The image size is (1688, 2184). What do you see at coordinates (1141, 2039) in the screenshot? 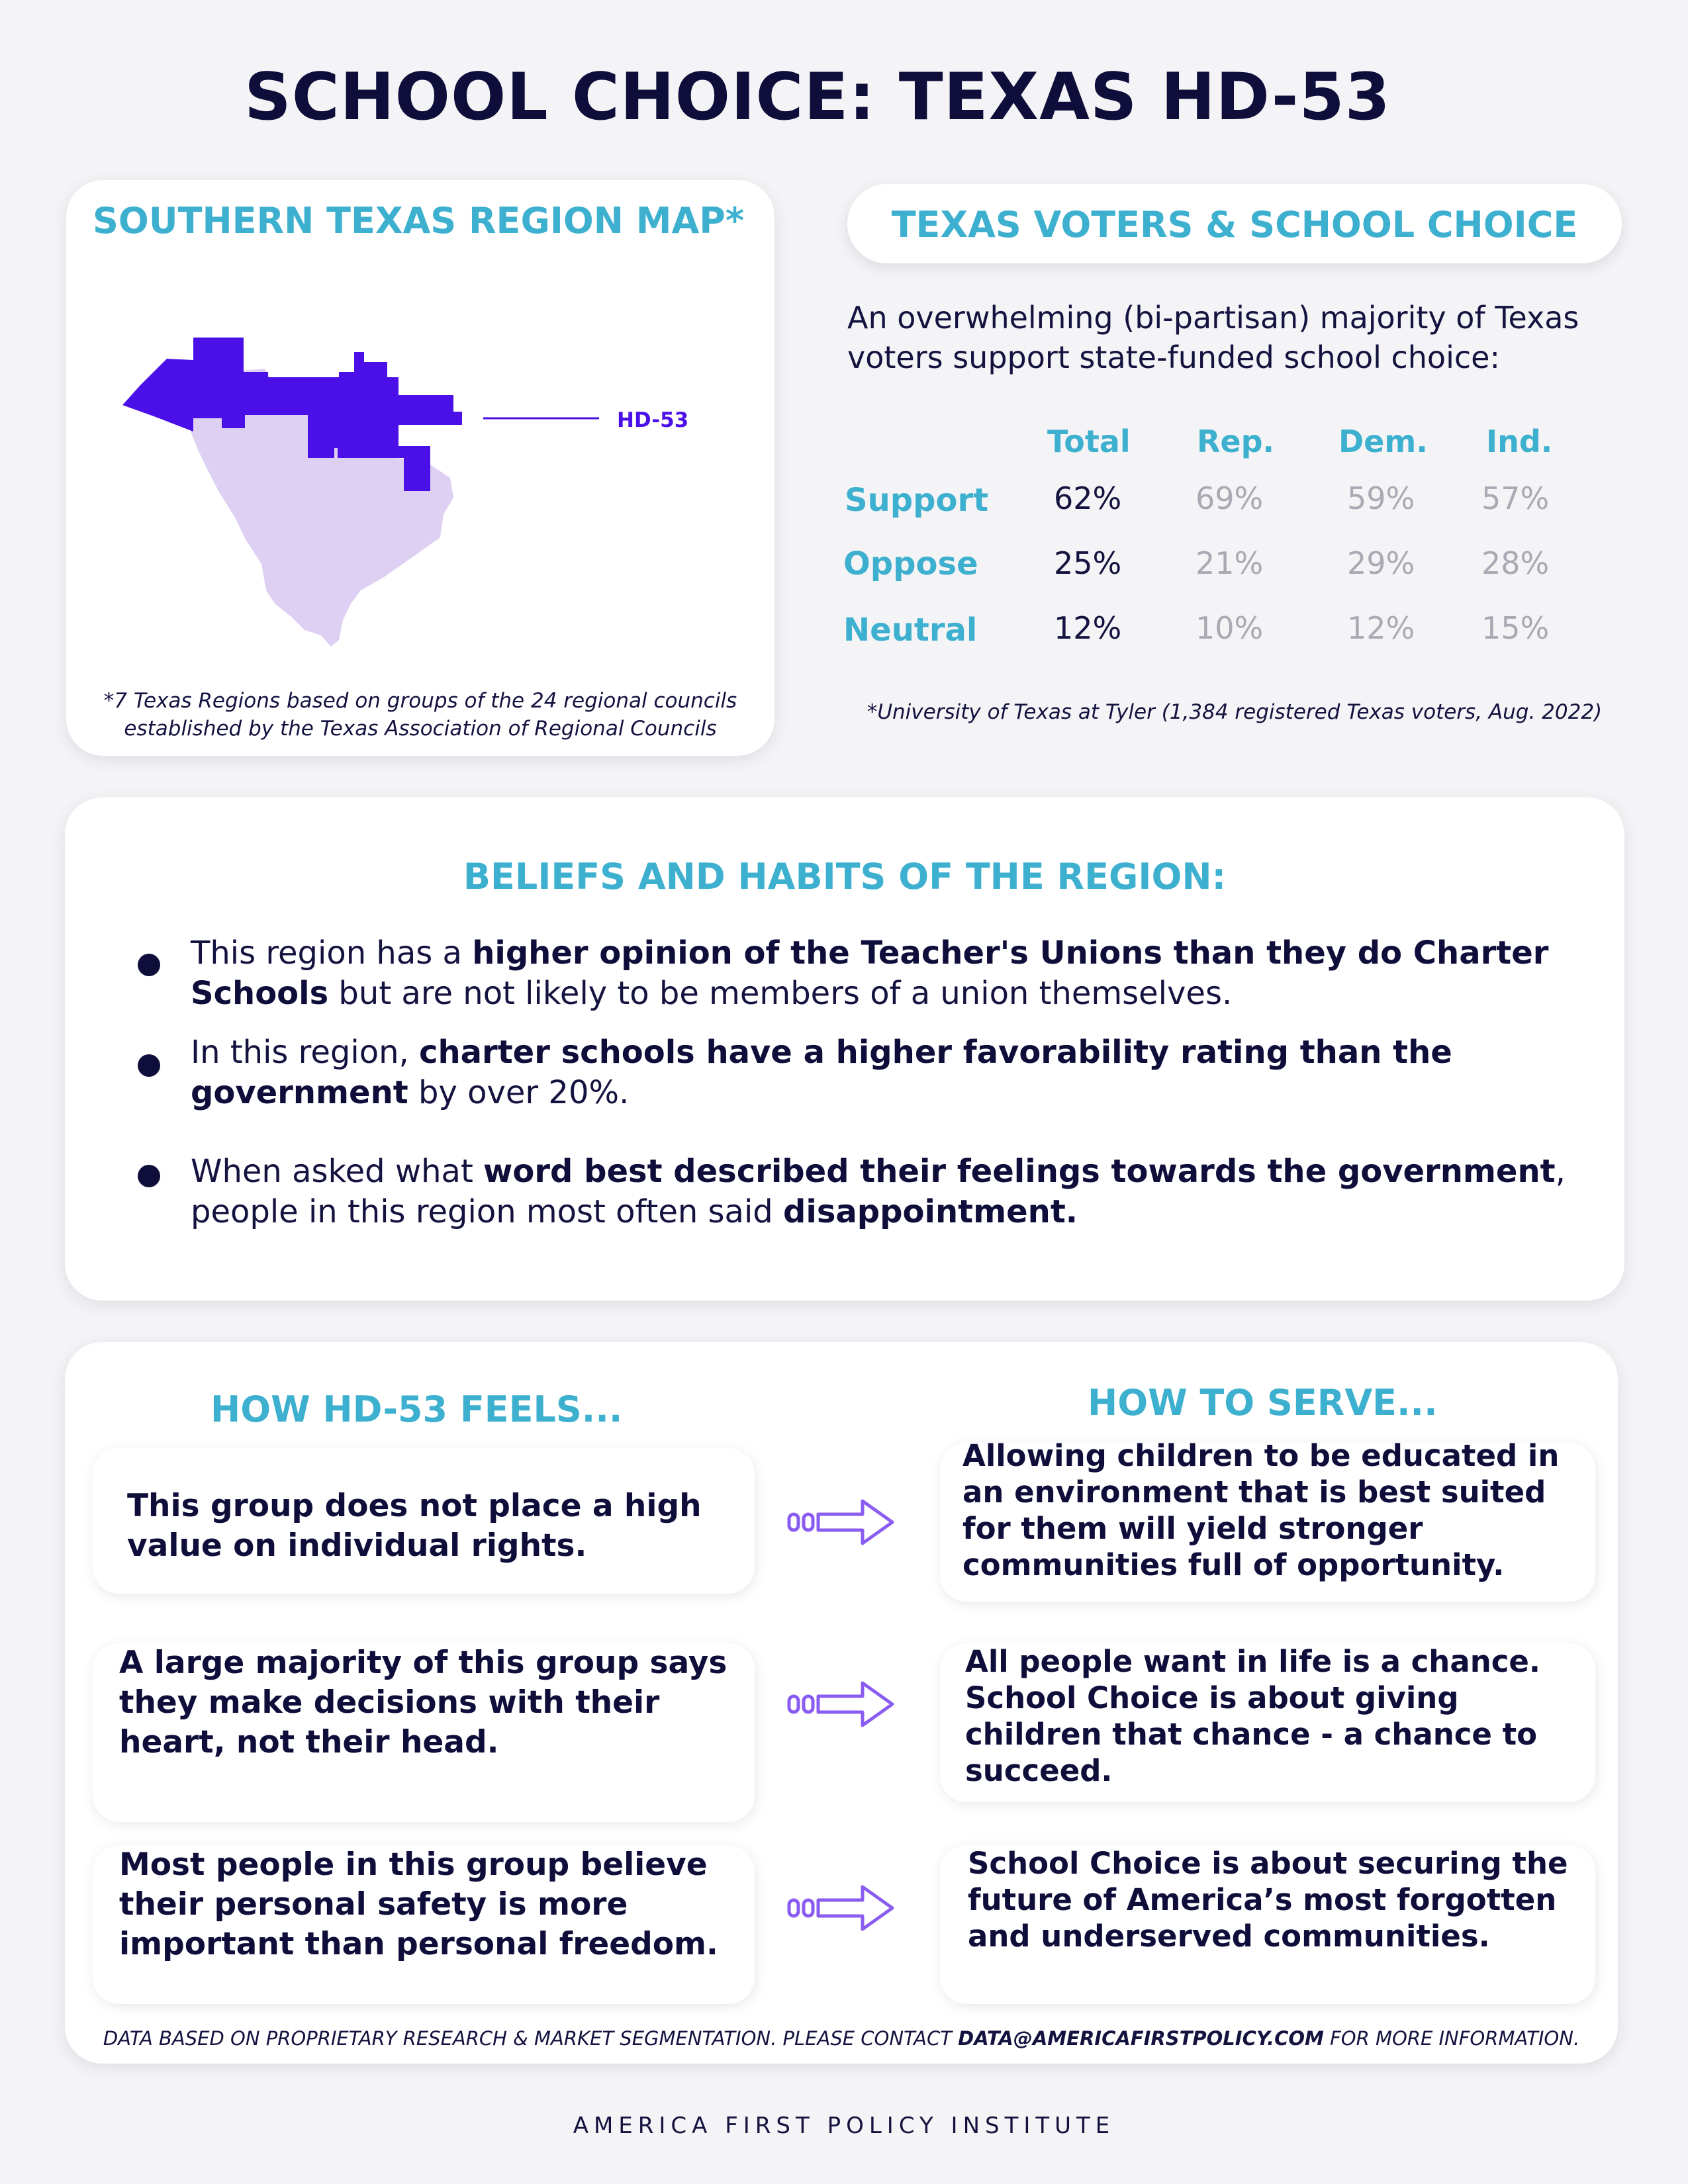
I see `contact-email-link: DATA@AMERICAFIRSTPOLICY.COM` at bounding box center [1141, 2039].